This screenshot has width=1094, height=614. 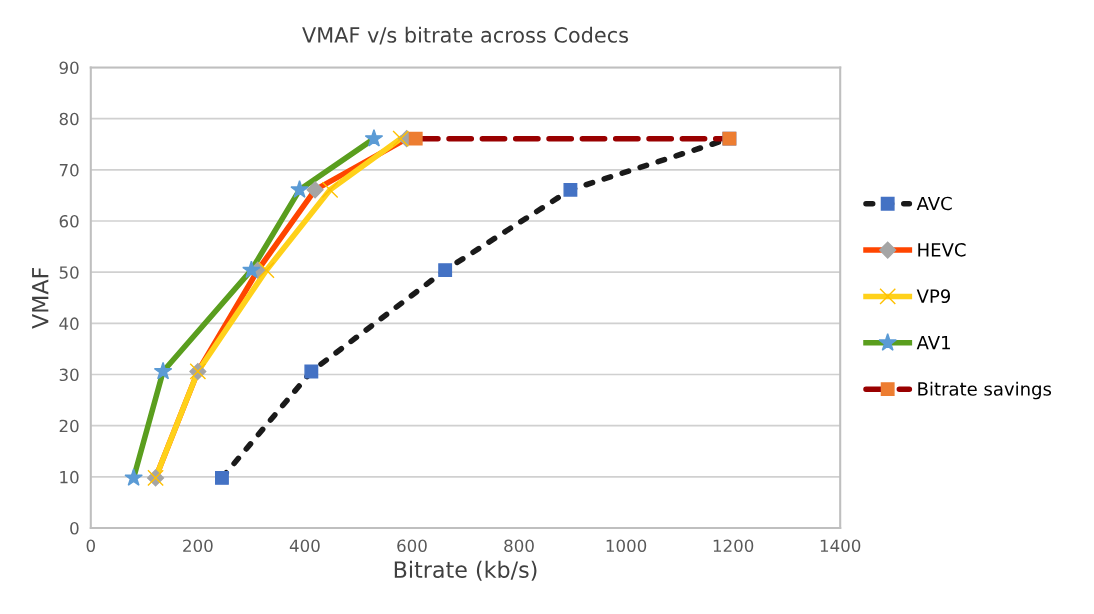 What do you see at coordinates (985, 390) in the screenshot?
I see `legend-label: Bitrate savings` at bounding box center [985, 390].